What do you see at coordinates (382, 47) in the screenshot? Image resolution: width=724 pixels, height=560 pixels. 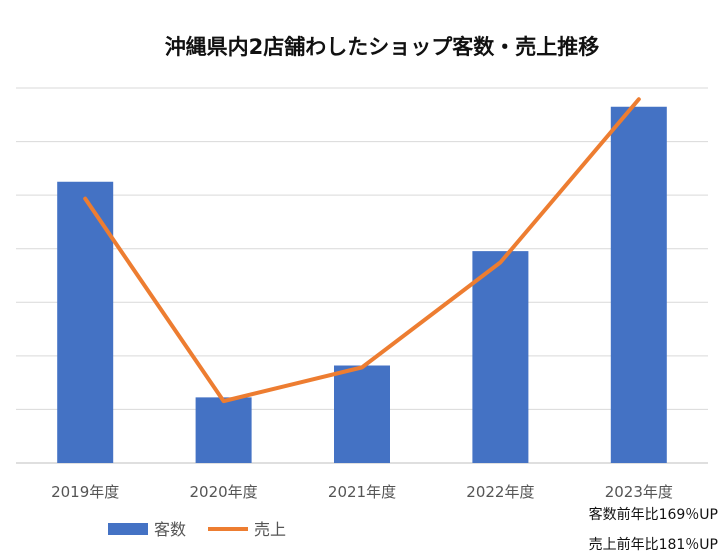 I see `chart-title: 沖縄県内2店舗わしたショップ客数・売上推移` at bounding box center [382, 47].